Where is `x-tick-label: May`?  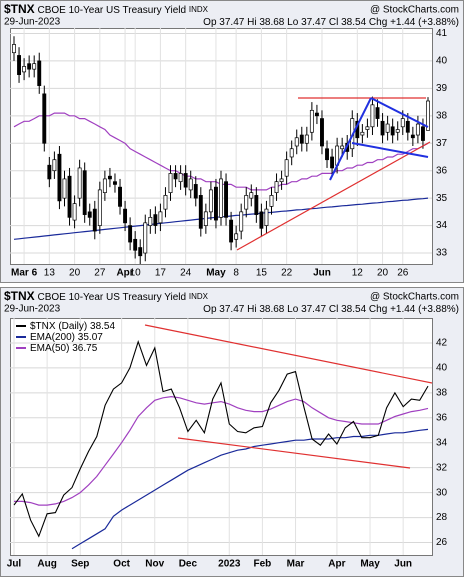
x-tick-label: May is located at coordinates (370, 564).